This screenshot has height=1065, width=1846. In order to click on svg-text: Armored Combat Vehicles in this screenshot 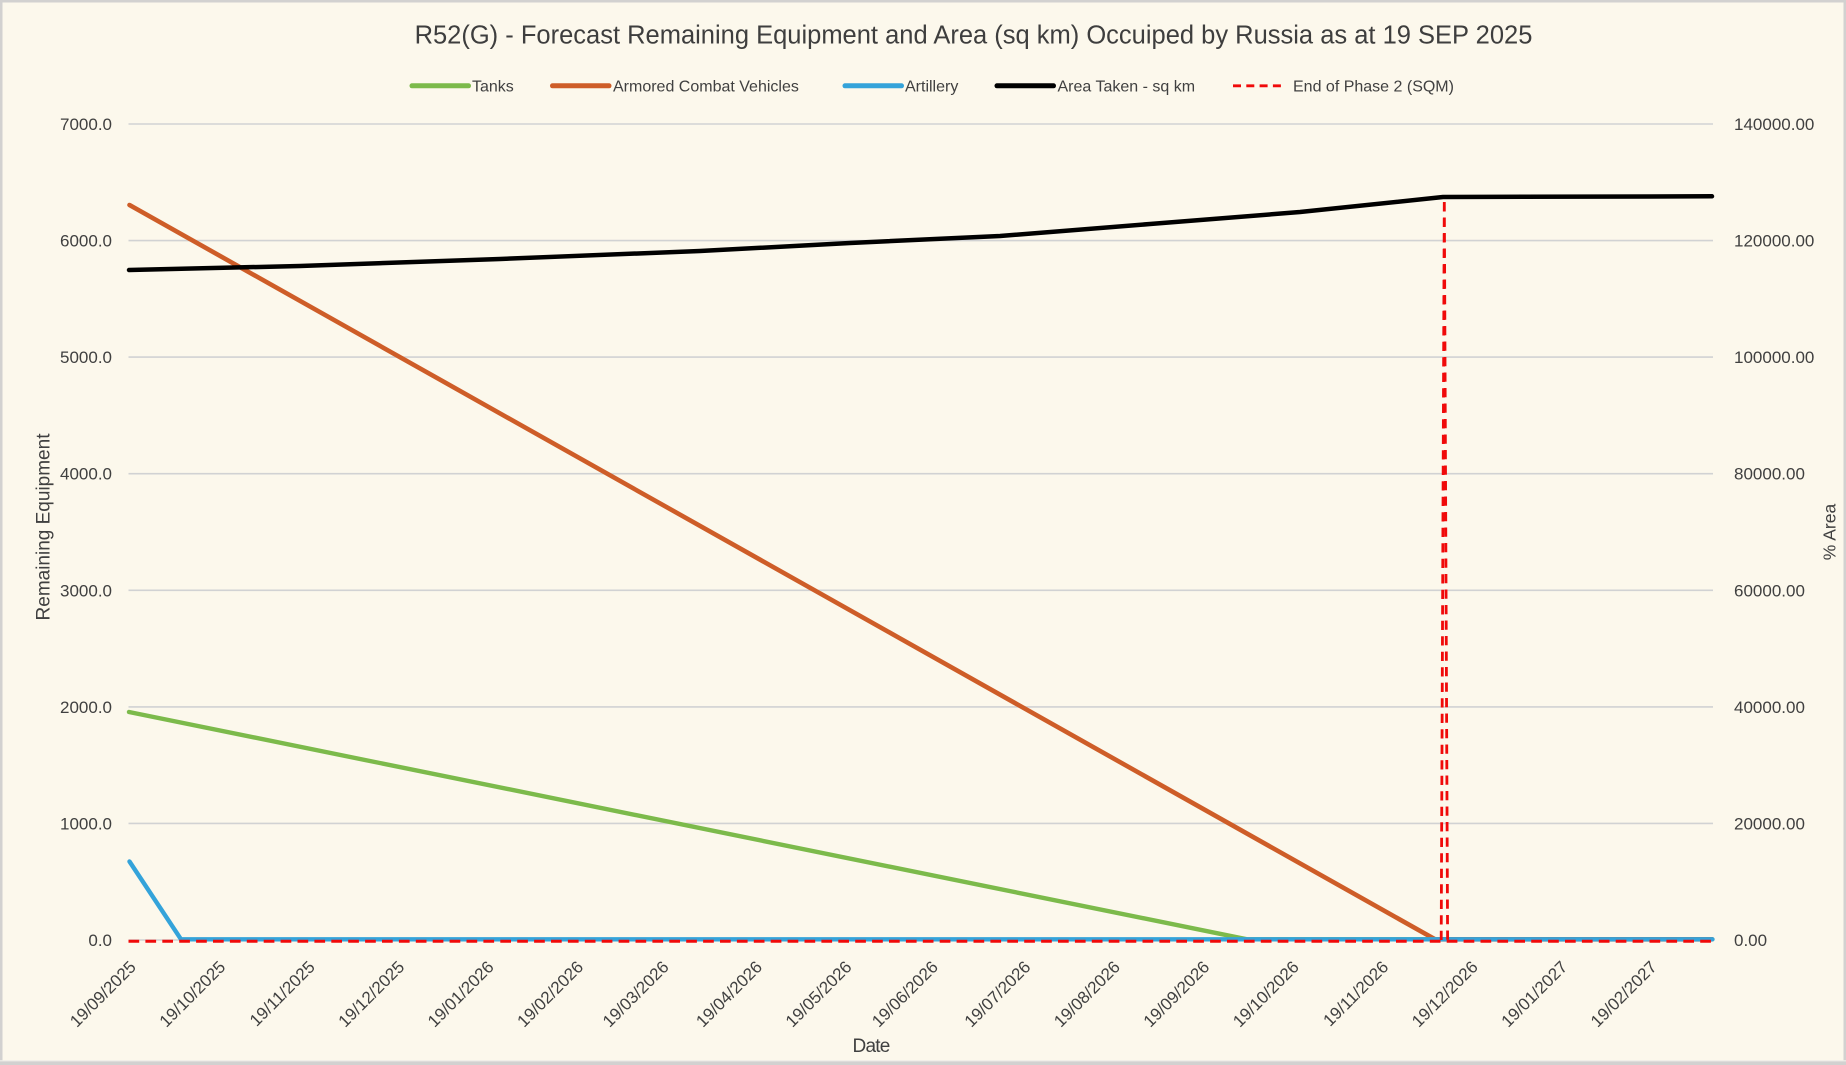, I will do `click(706, 87)`.